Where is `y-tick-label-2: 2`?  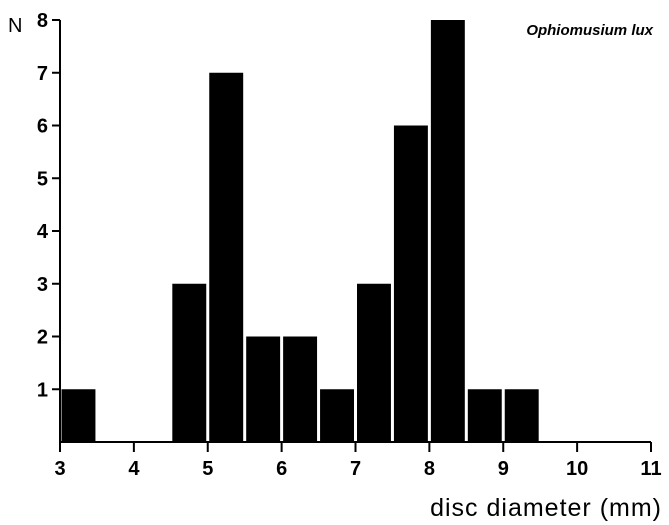 y-tick-label-2: 2 is located at coordinates (42, 338).